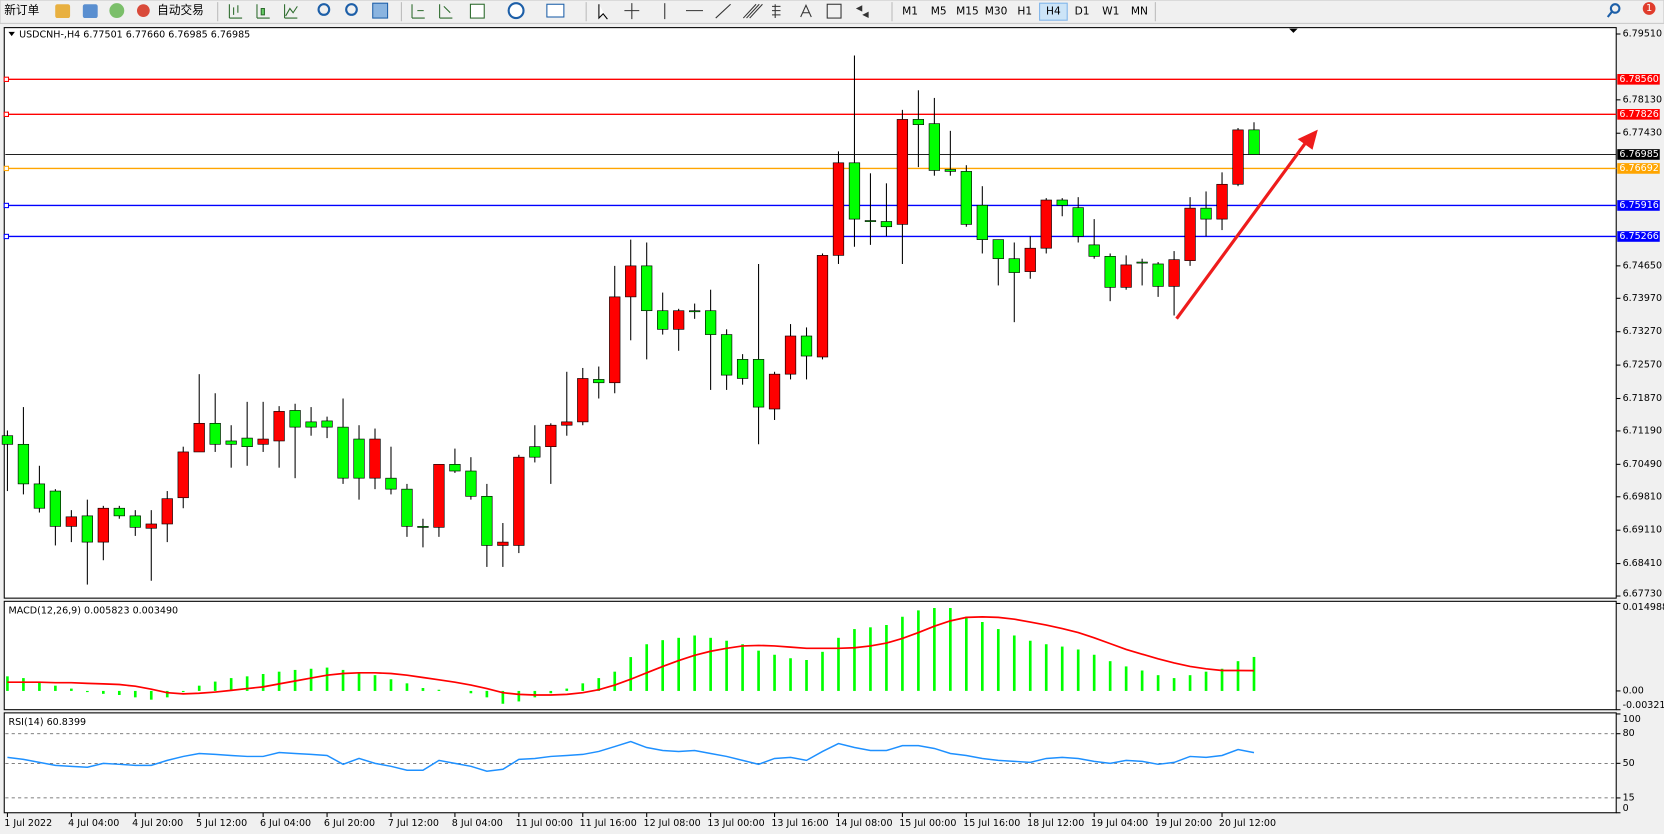 Image resolution: width=1664 pixels, height=834 pixels. What do you see at coordinates (1082, 11) in the screenshot?
I see `timeframe-button: D1` at bounding box center [1082, 11].